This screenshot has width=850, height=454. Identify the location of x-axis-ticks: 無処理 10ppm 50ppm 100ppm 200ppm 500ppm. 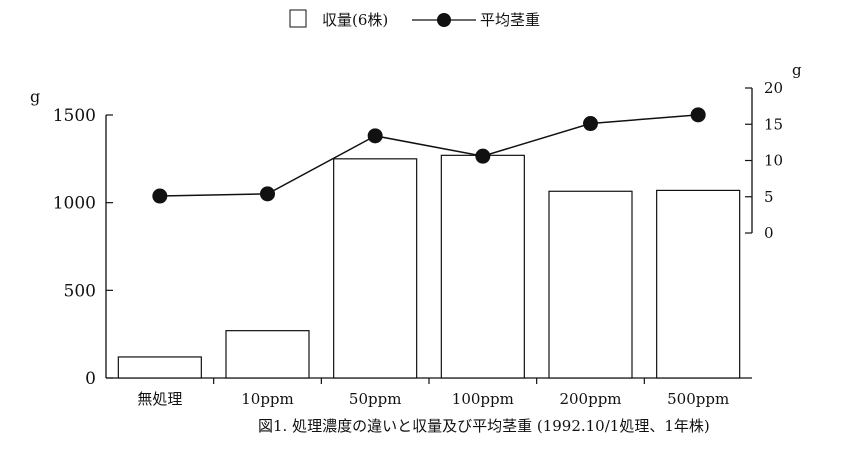
(433, 393).